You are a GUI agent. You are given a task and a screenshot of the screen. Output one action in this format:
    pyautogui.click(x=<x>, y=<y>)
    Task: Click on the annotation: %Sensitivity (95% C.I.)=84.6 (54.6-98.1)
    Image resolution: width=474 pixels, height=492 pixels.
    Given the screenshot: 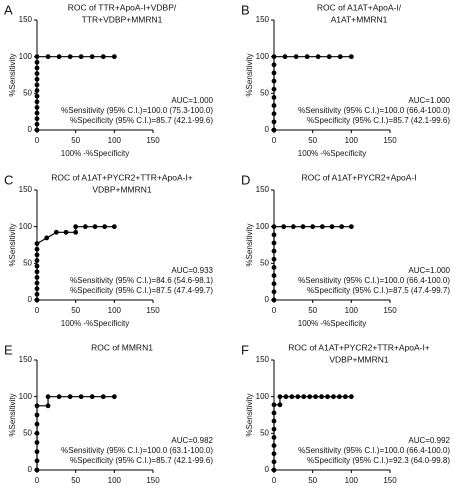 What is the action you would take?
    pyautogui.click(x=141, y=280)
    